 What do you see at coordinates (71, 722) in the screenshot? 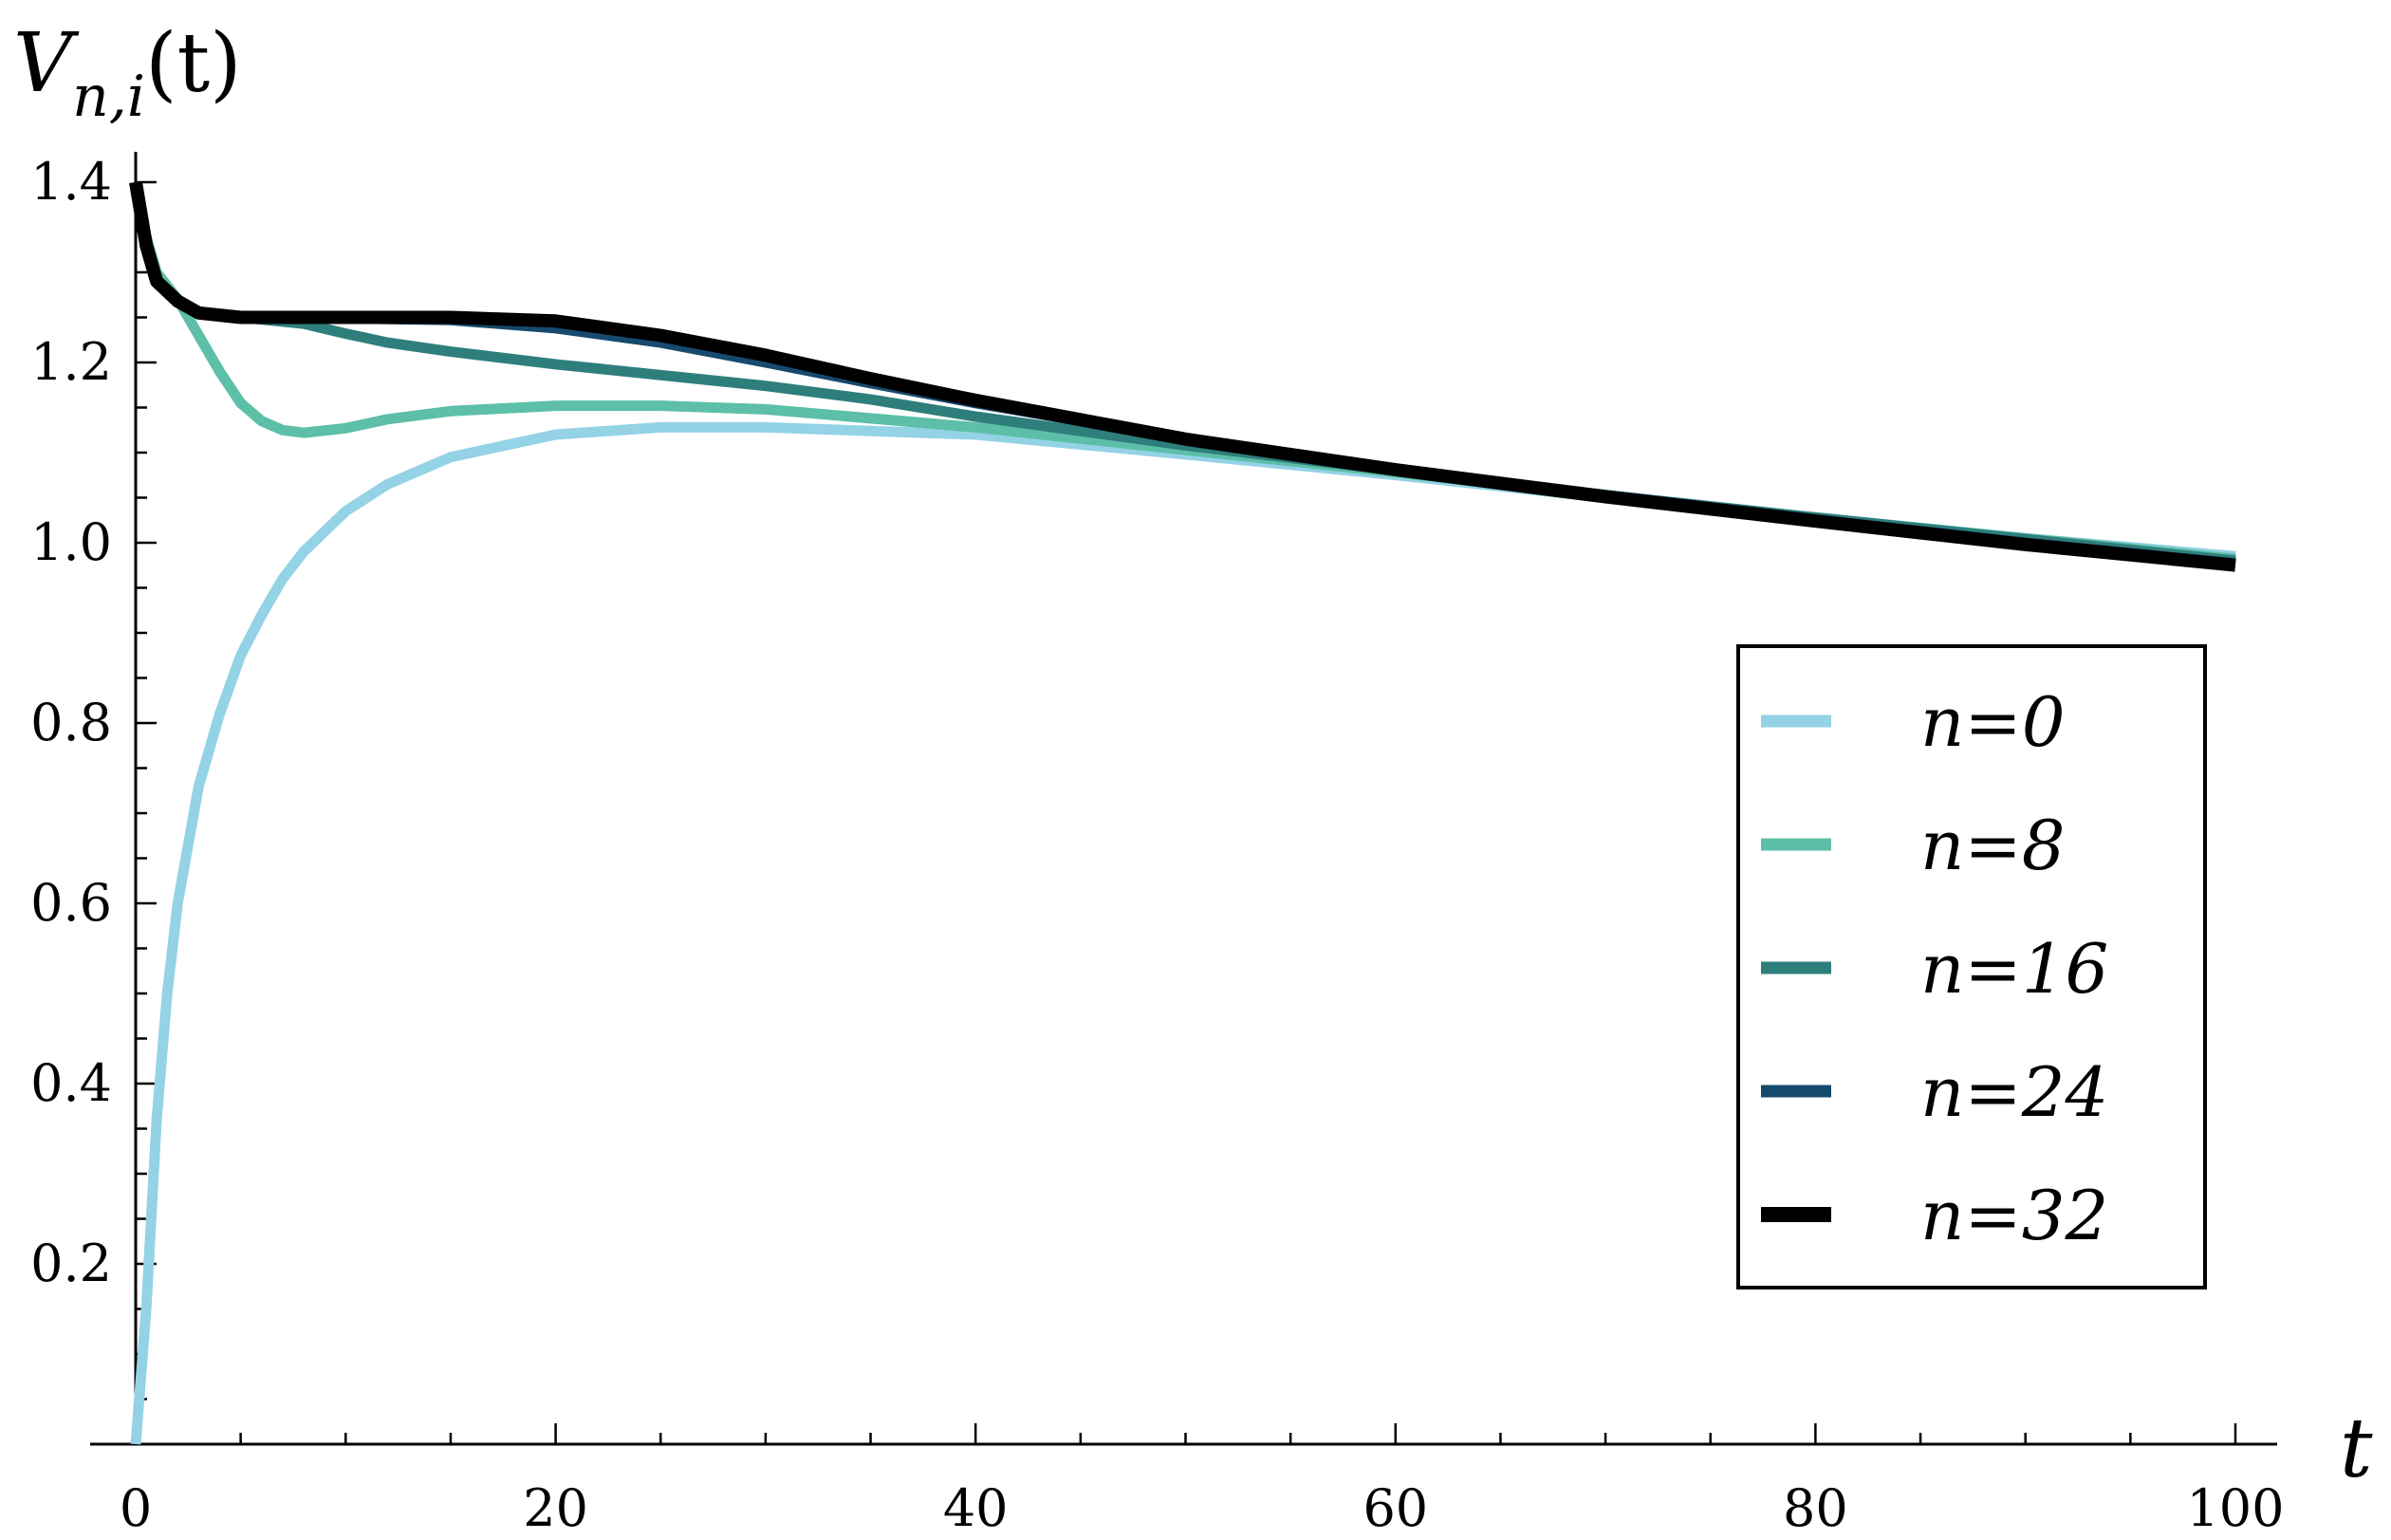
I see `y-tick-label: 0.8` at bounding box center [71, 722].